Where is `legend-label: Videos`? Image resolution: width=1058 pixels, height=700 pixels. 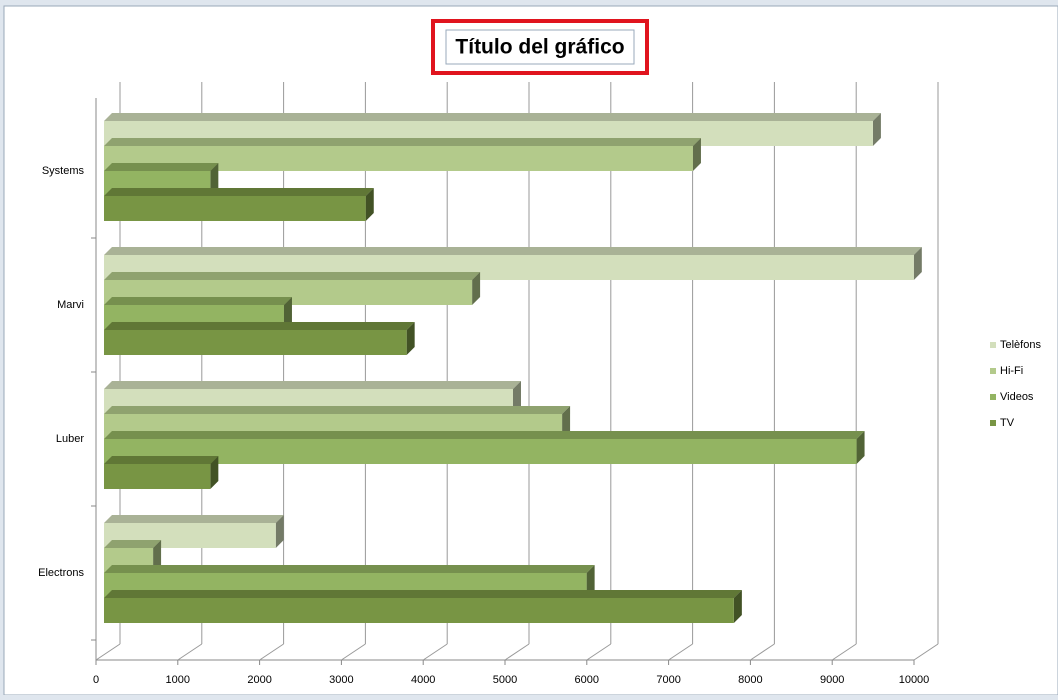 legend-label: Videos is located at coordinates (1017, 397).